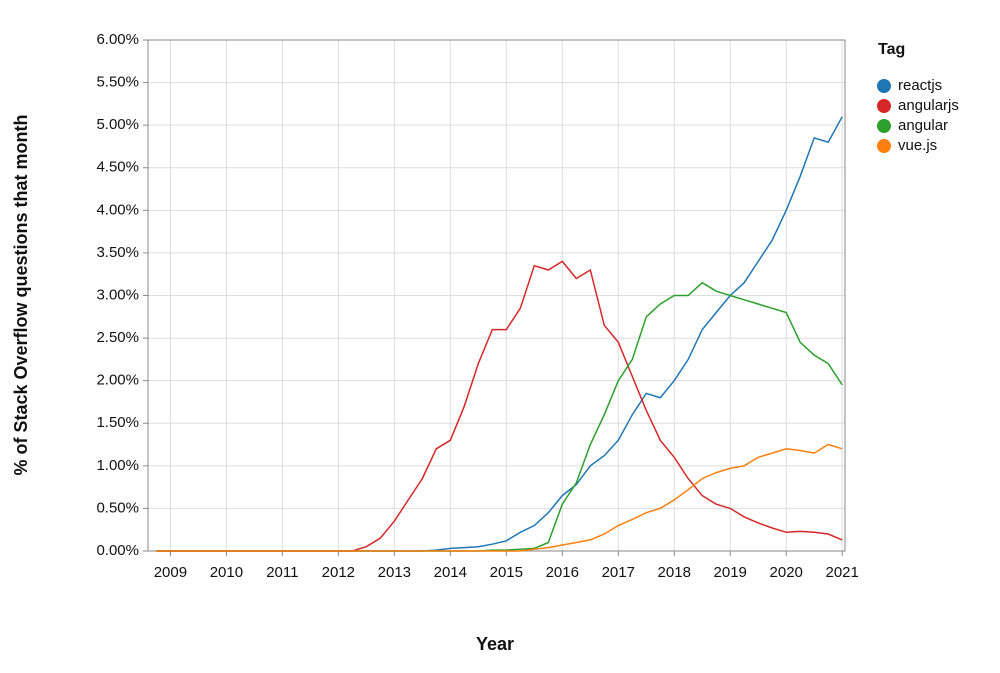  Describe the element at coordinates (21, 294) in the screenshot. I see `y-axis-title: % of Stack Overflow questions that month` at that location.